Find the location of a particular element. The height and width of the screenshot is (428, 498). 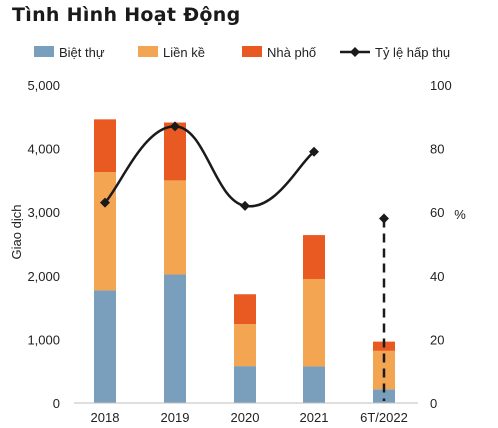

legend: Biệt thự Liền kề Nhà phố Tỷ lệ hấp thụ is located at coordinates (242, 52).